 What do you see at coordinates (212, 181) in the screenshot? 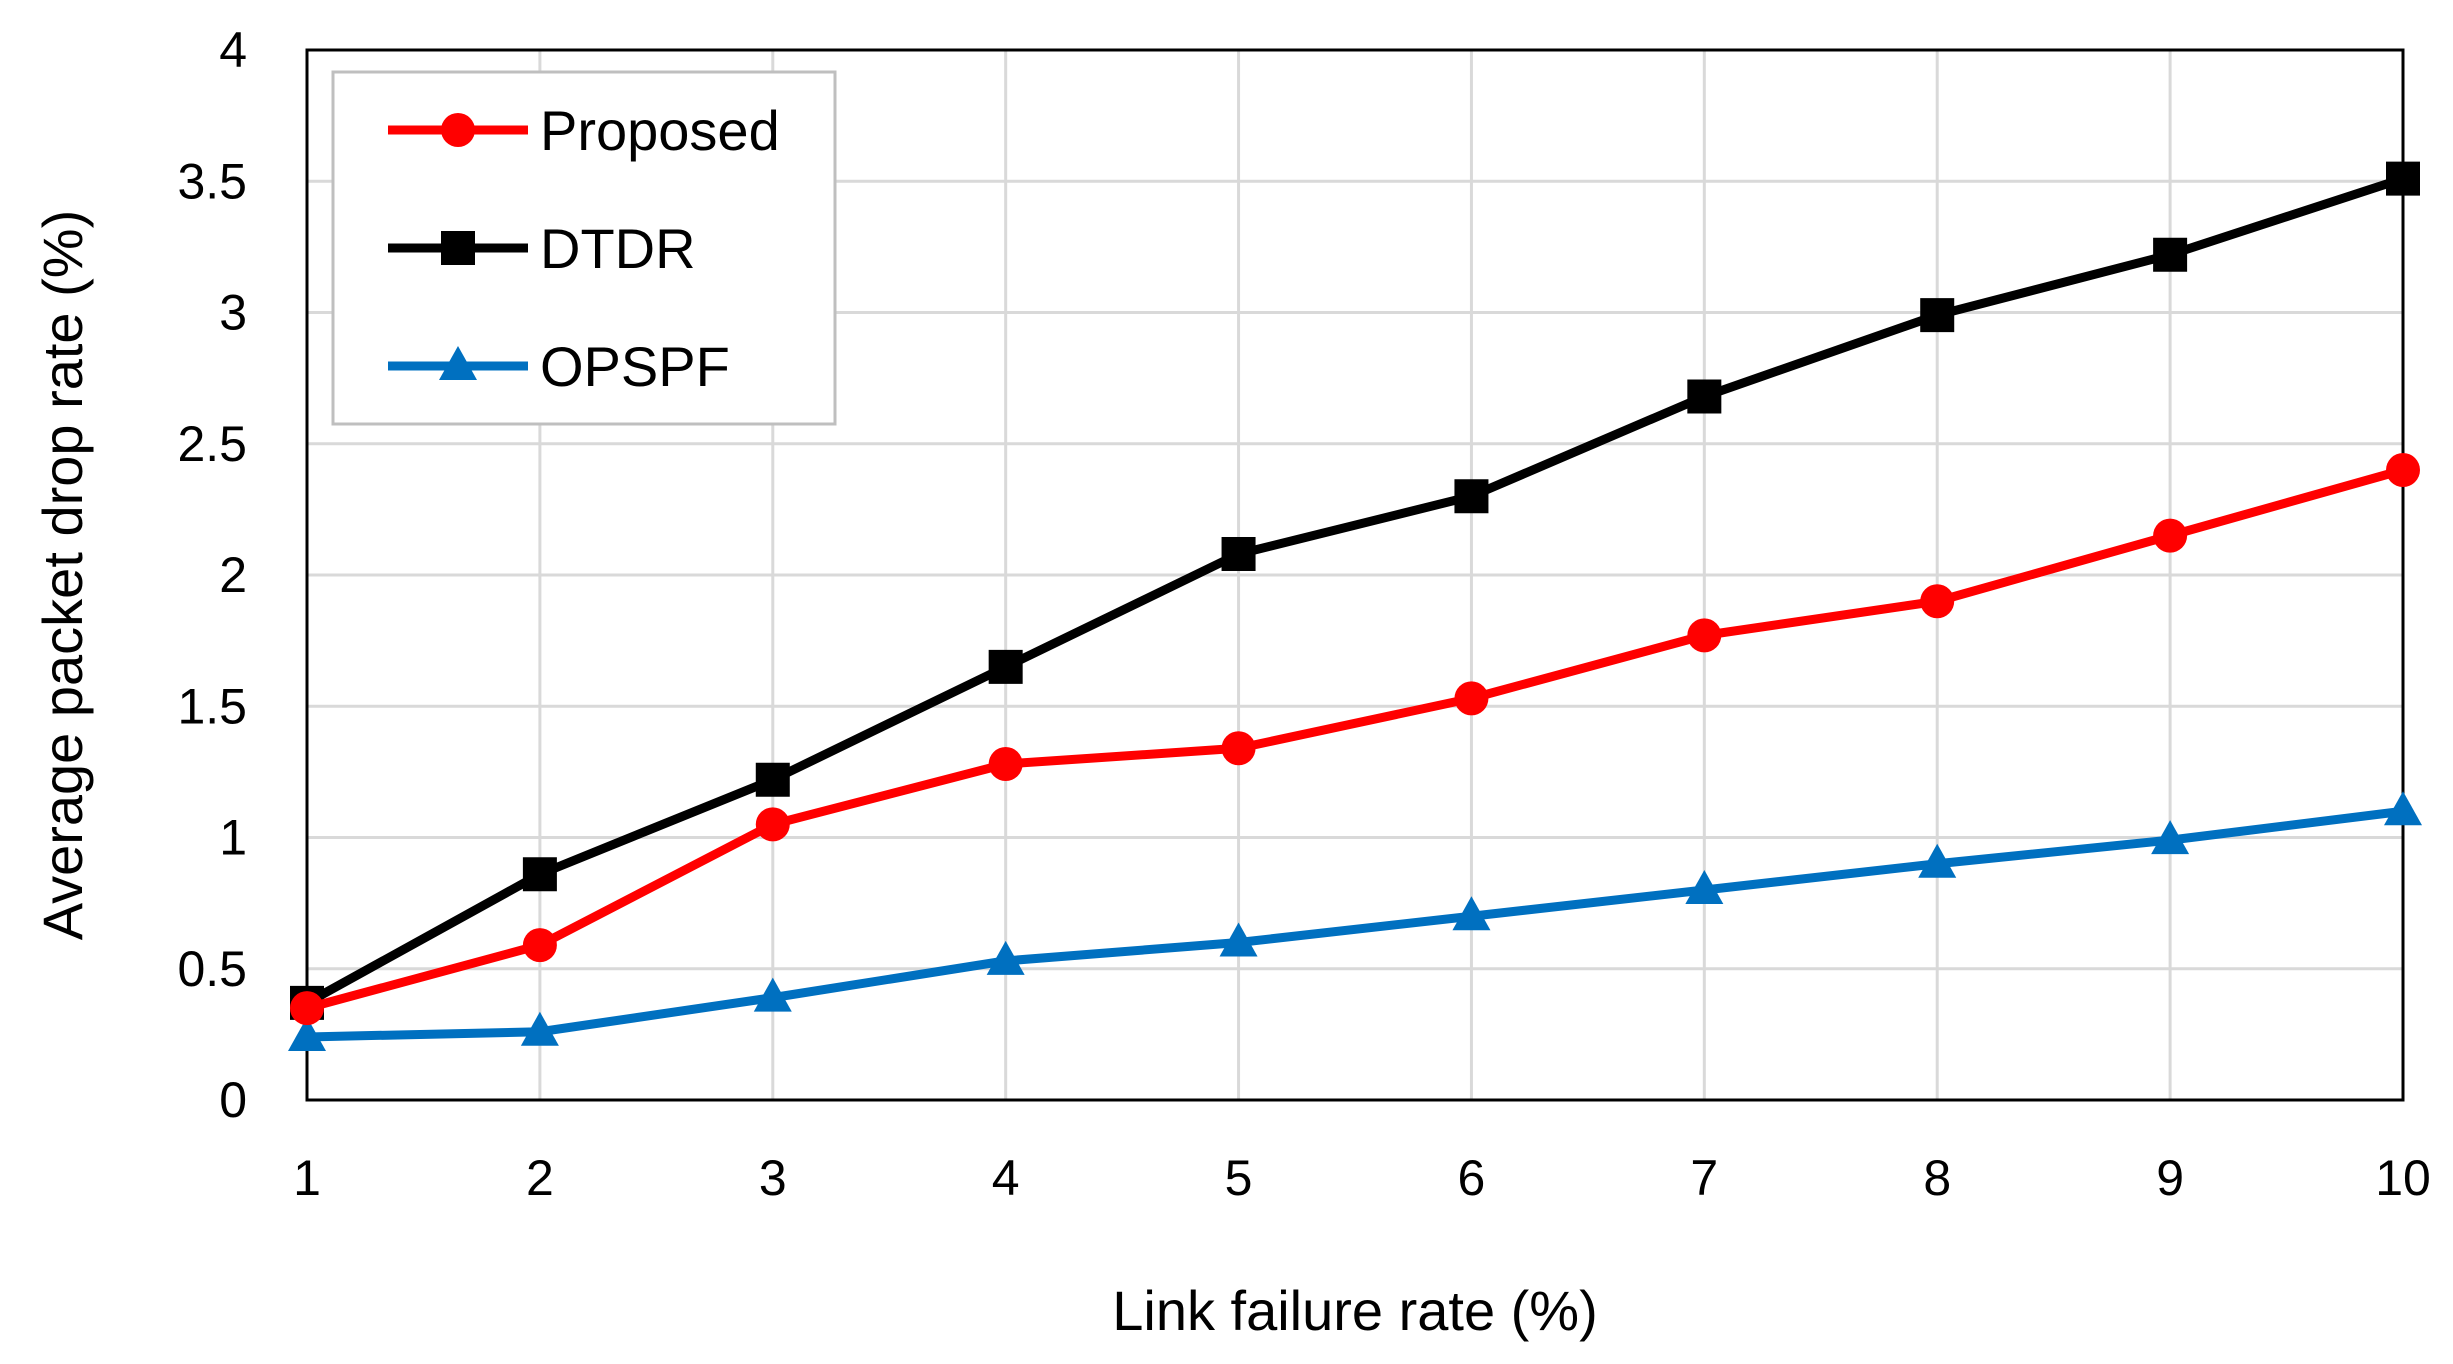
I see `y-tick-label: 3.5` at bounding box center [212, 181].